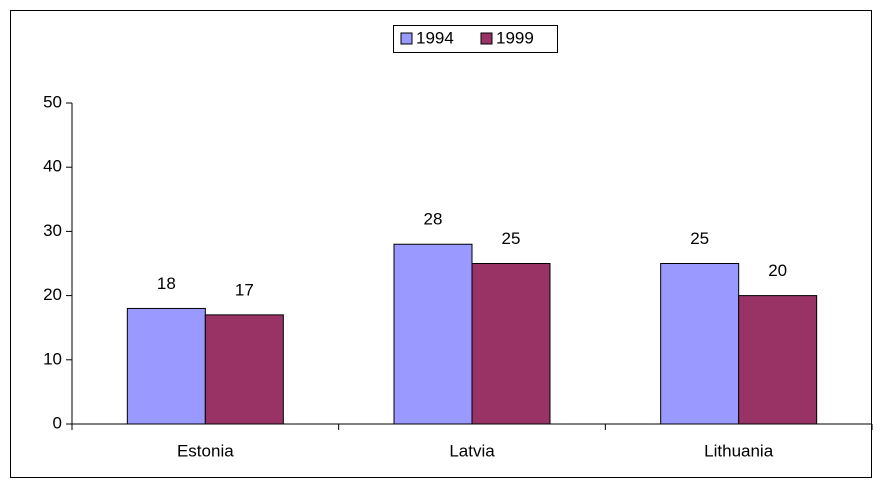  What do you see at coordinates (515, 37) in the screenshot?
I see `legend-label: 1999` at bounding box center [515, 37].